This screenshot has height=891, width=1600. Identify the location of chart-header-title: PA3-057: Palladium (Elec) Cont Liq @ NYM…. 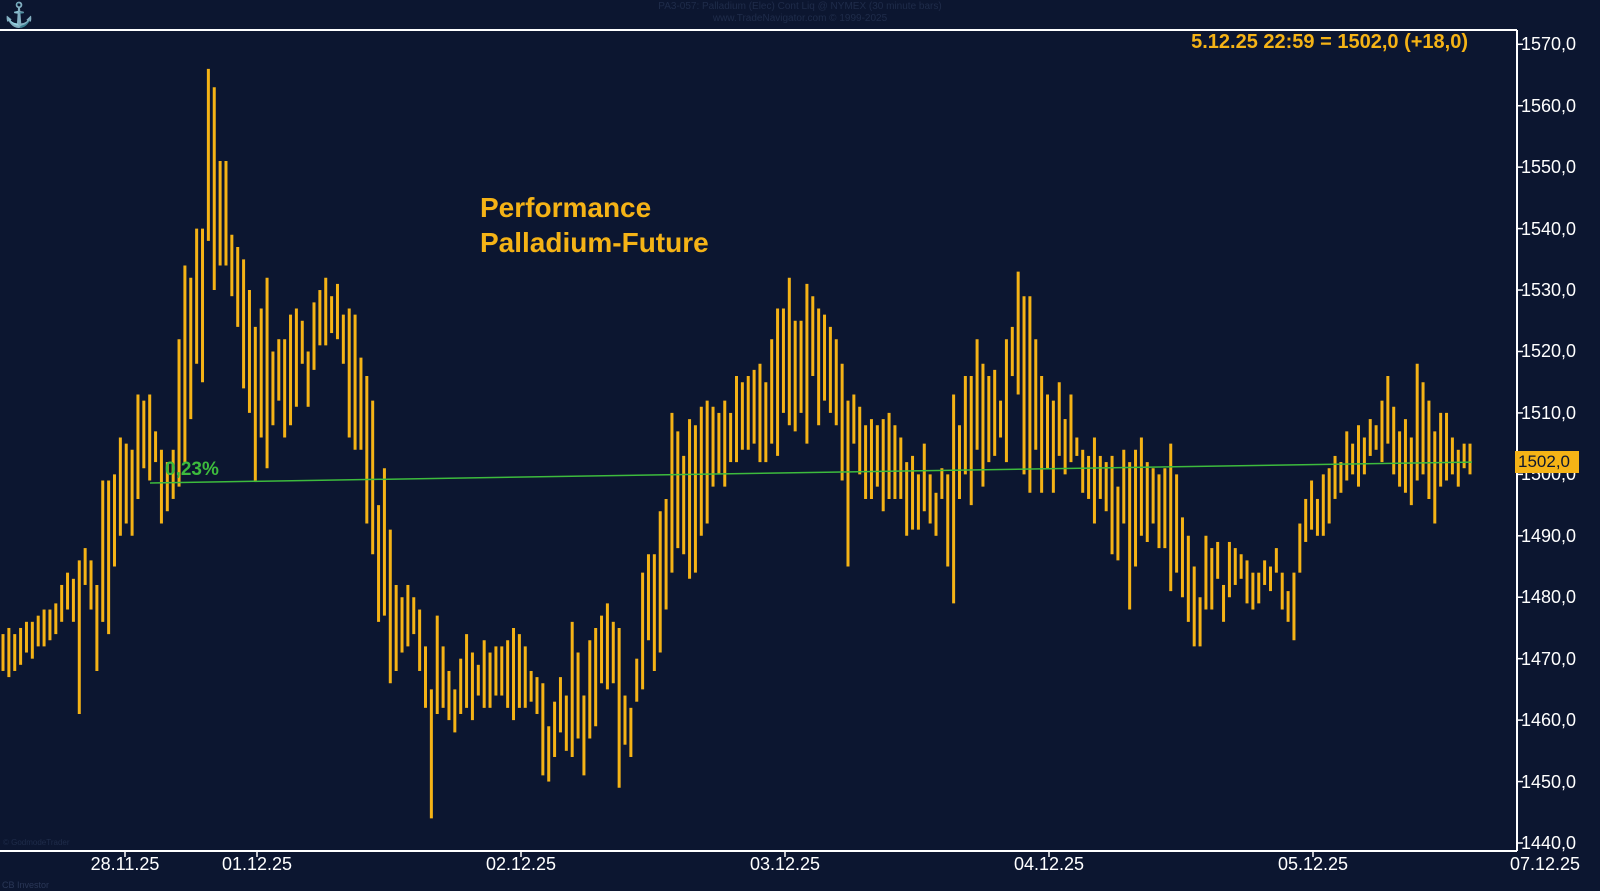
(800, 6).